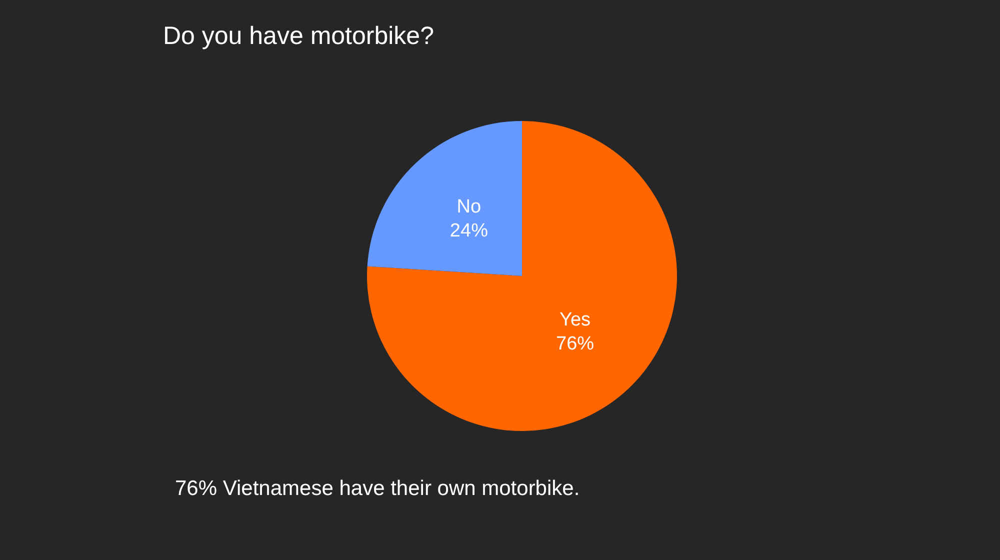 This screenshot has width=1000, height=560. I want to click on slice-label: No, so click(469, 207).